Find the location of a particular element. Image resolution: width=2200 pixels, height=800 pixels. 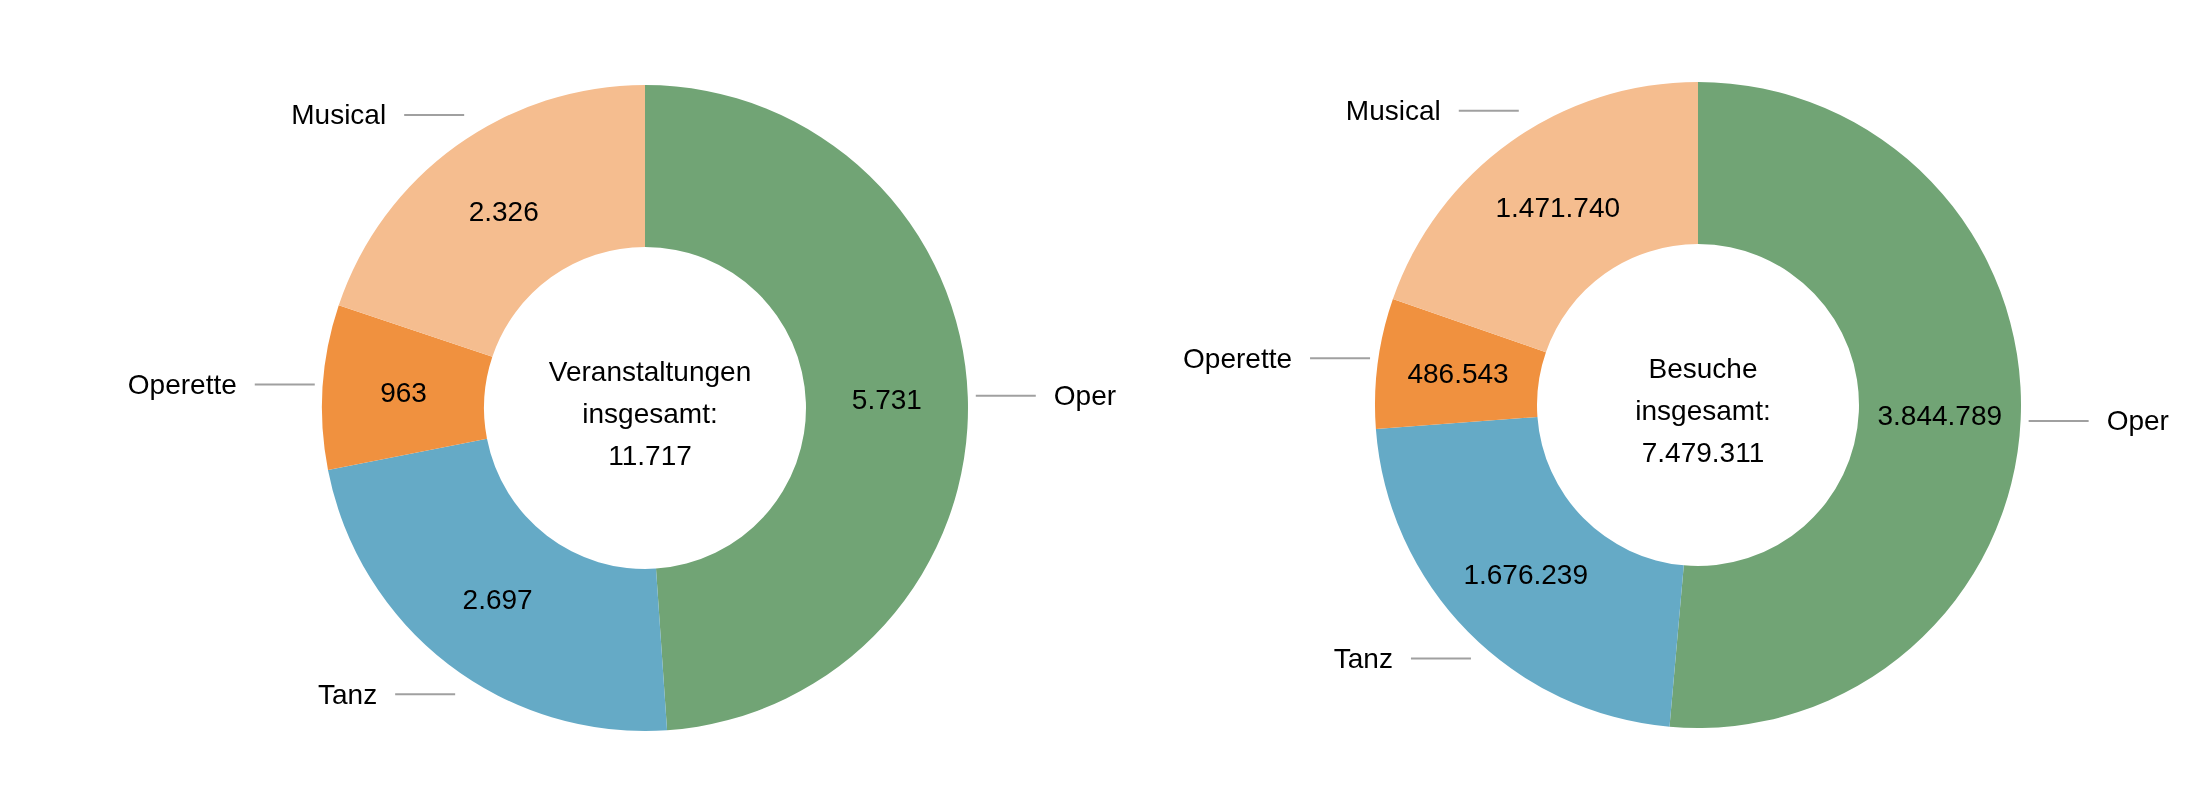

data-label: 1.676.239 is located at coordinates (1525, 575).